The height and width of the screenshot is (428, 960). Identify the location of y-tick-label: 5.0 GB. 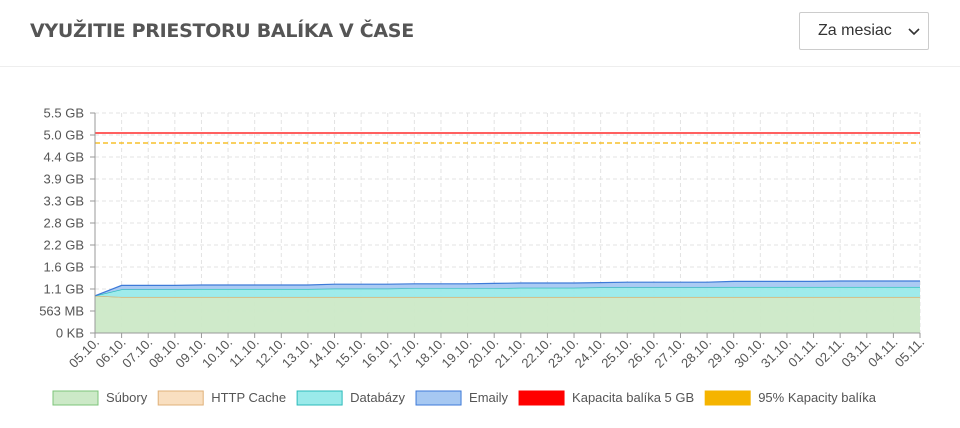
(64, 135).